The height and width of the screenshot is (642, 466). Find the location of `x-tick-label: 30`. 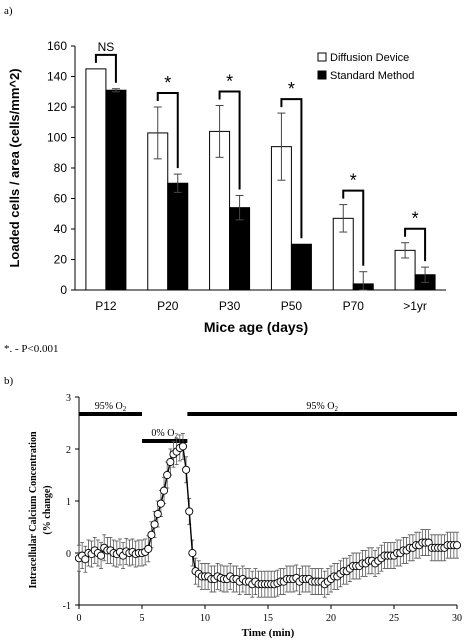

x-tick-label: 30 is located at coordinates (457, 618).